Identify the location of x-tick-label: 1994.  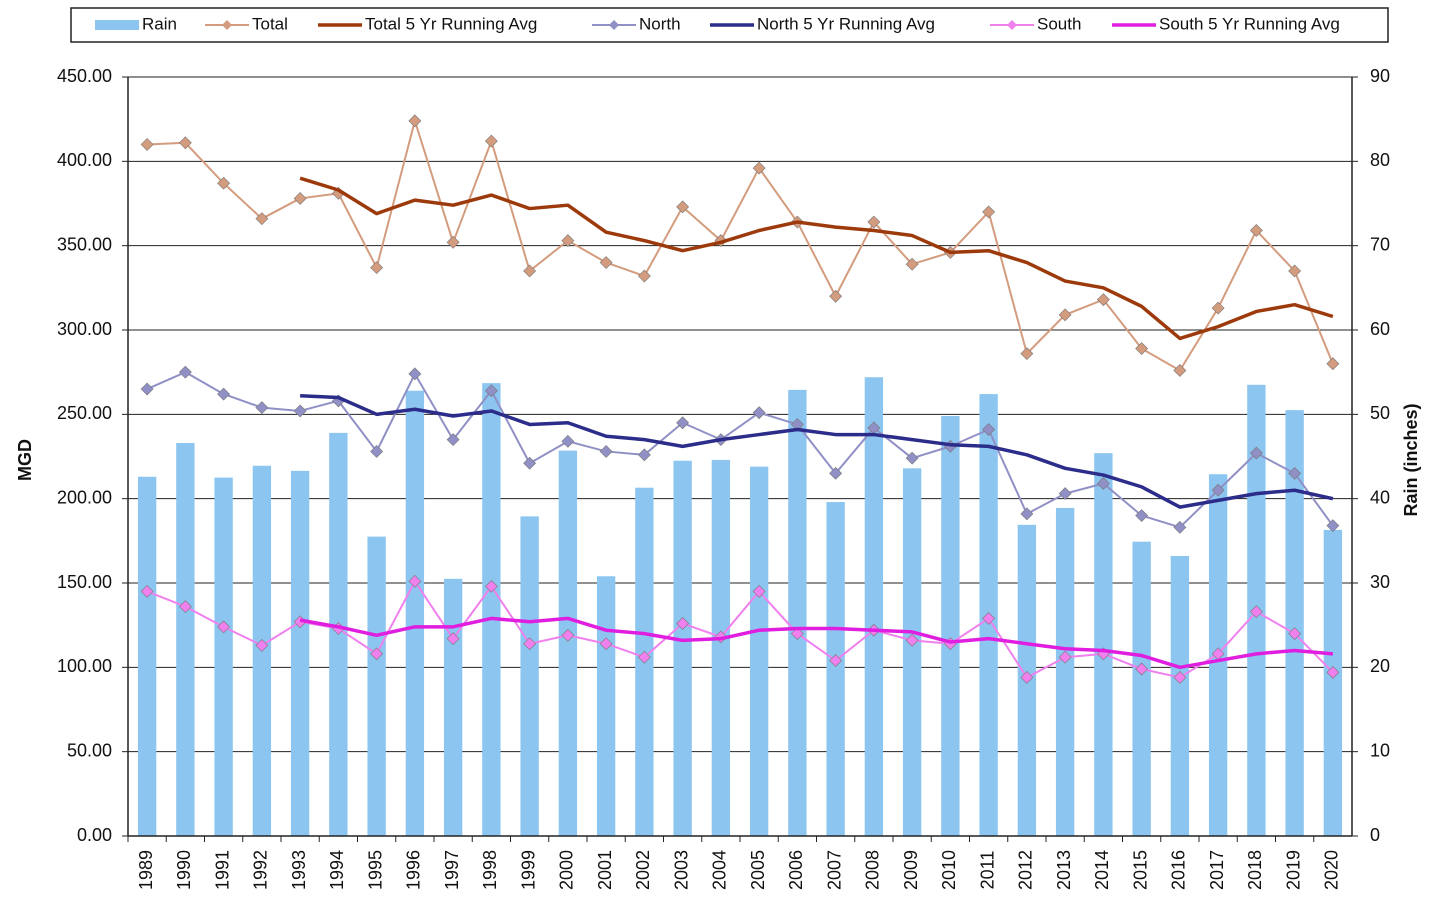
(337, 870).